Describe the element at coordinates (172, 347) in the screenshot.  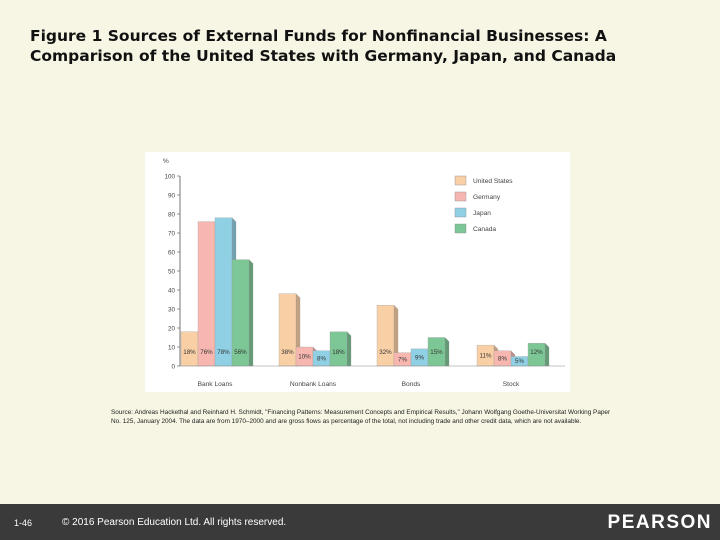
I see `y-tick-label: 10` at that location.